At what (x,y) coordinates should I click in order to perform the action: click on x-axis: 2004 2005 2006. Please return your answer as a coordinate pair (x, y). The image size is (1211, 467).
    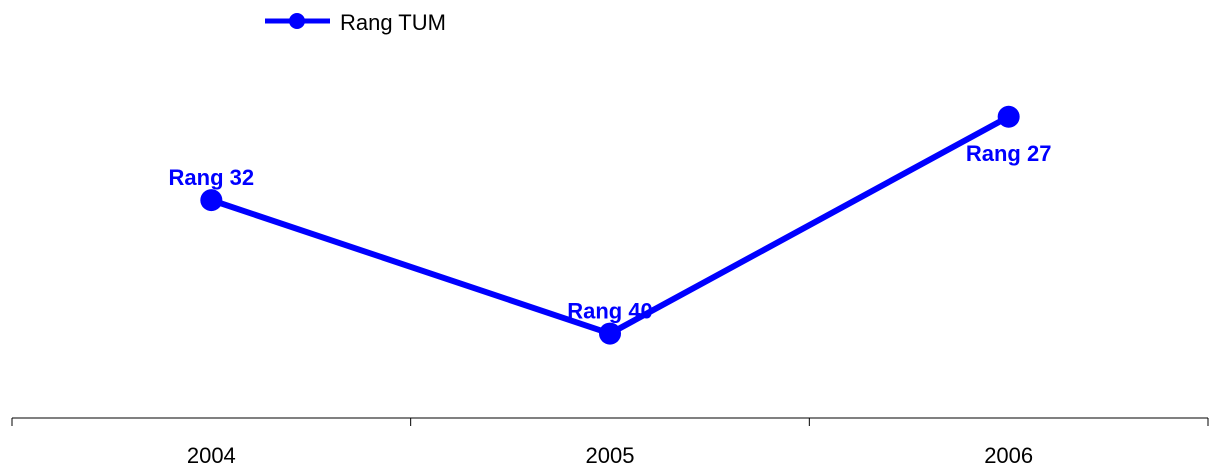
    Looking at the image, I should click on (610, 442).